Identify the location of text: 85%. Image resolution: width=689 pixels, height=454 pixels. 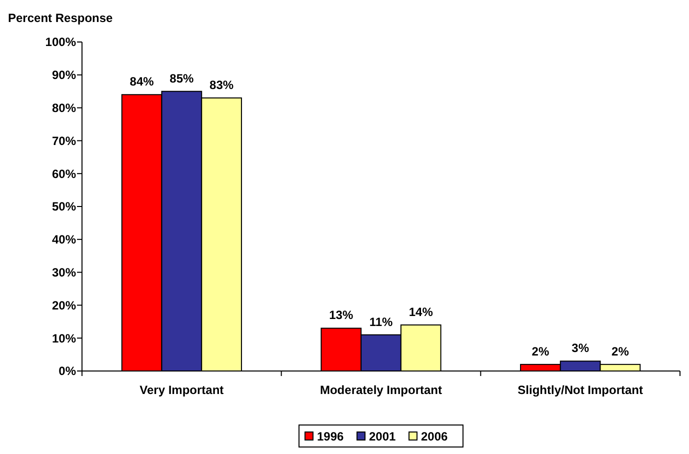
(182, 78).